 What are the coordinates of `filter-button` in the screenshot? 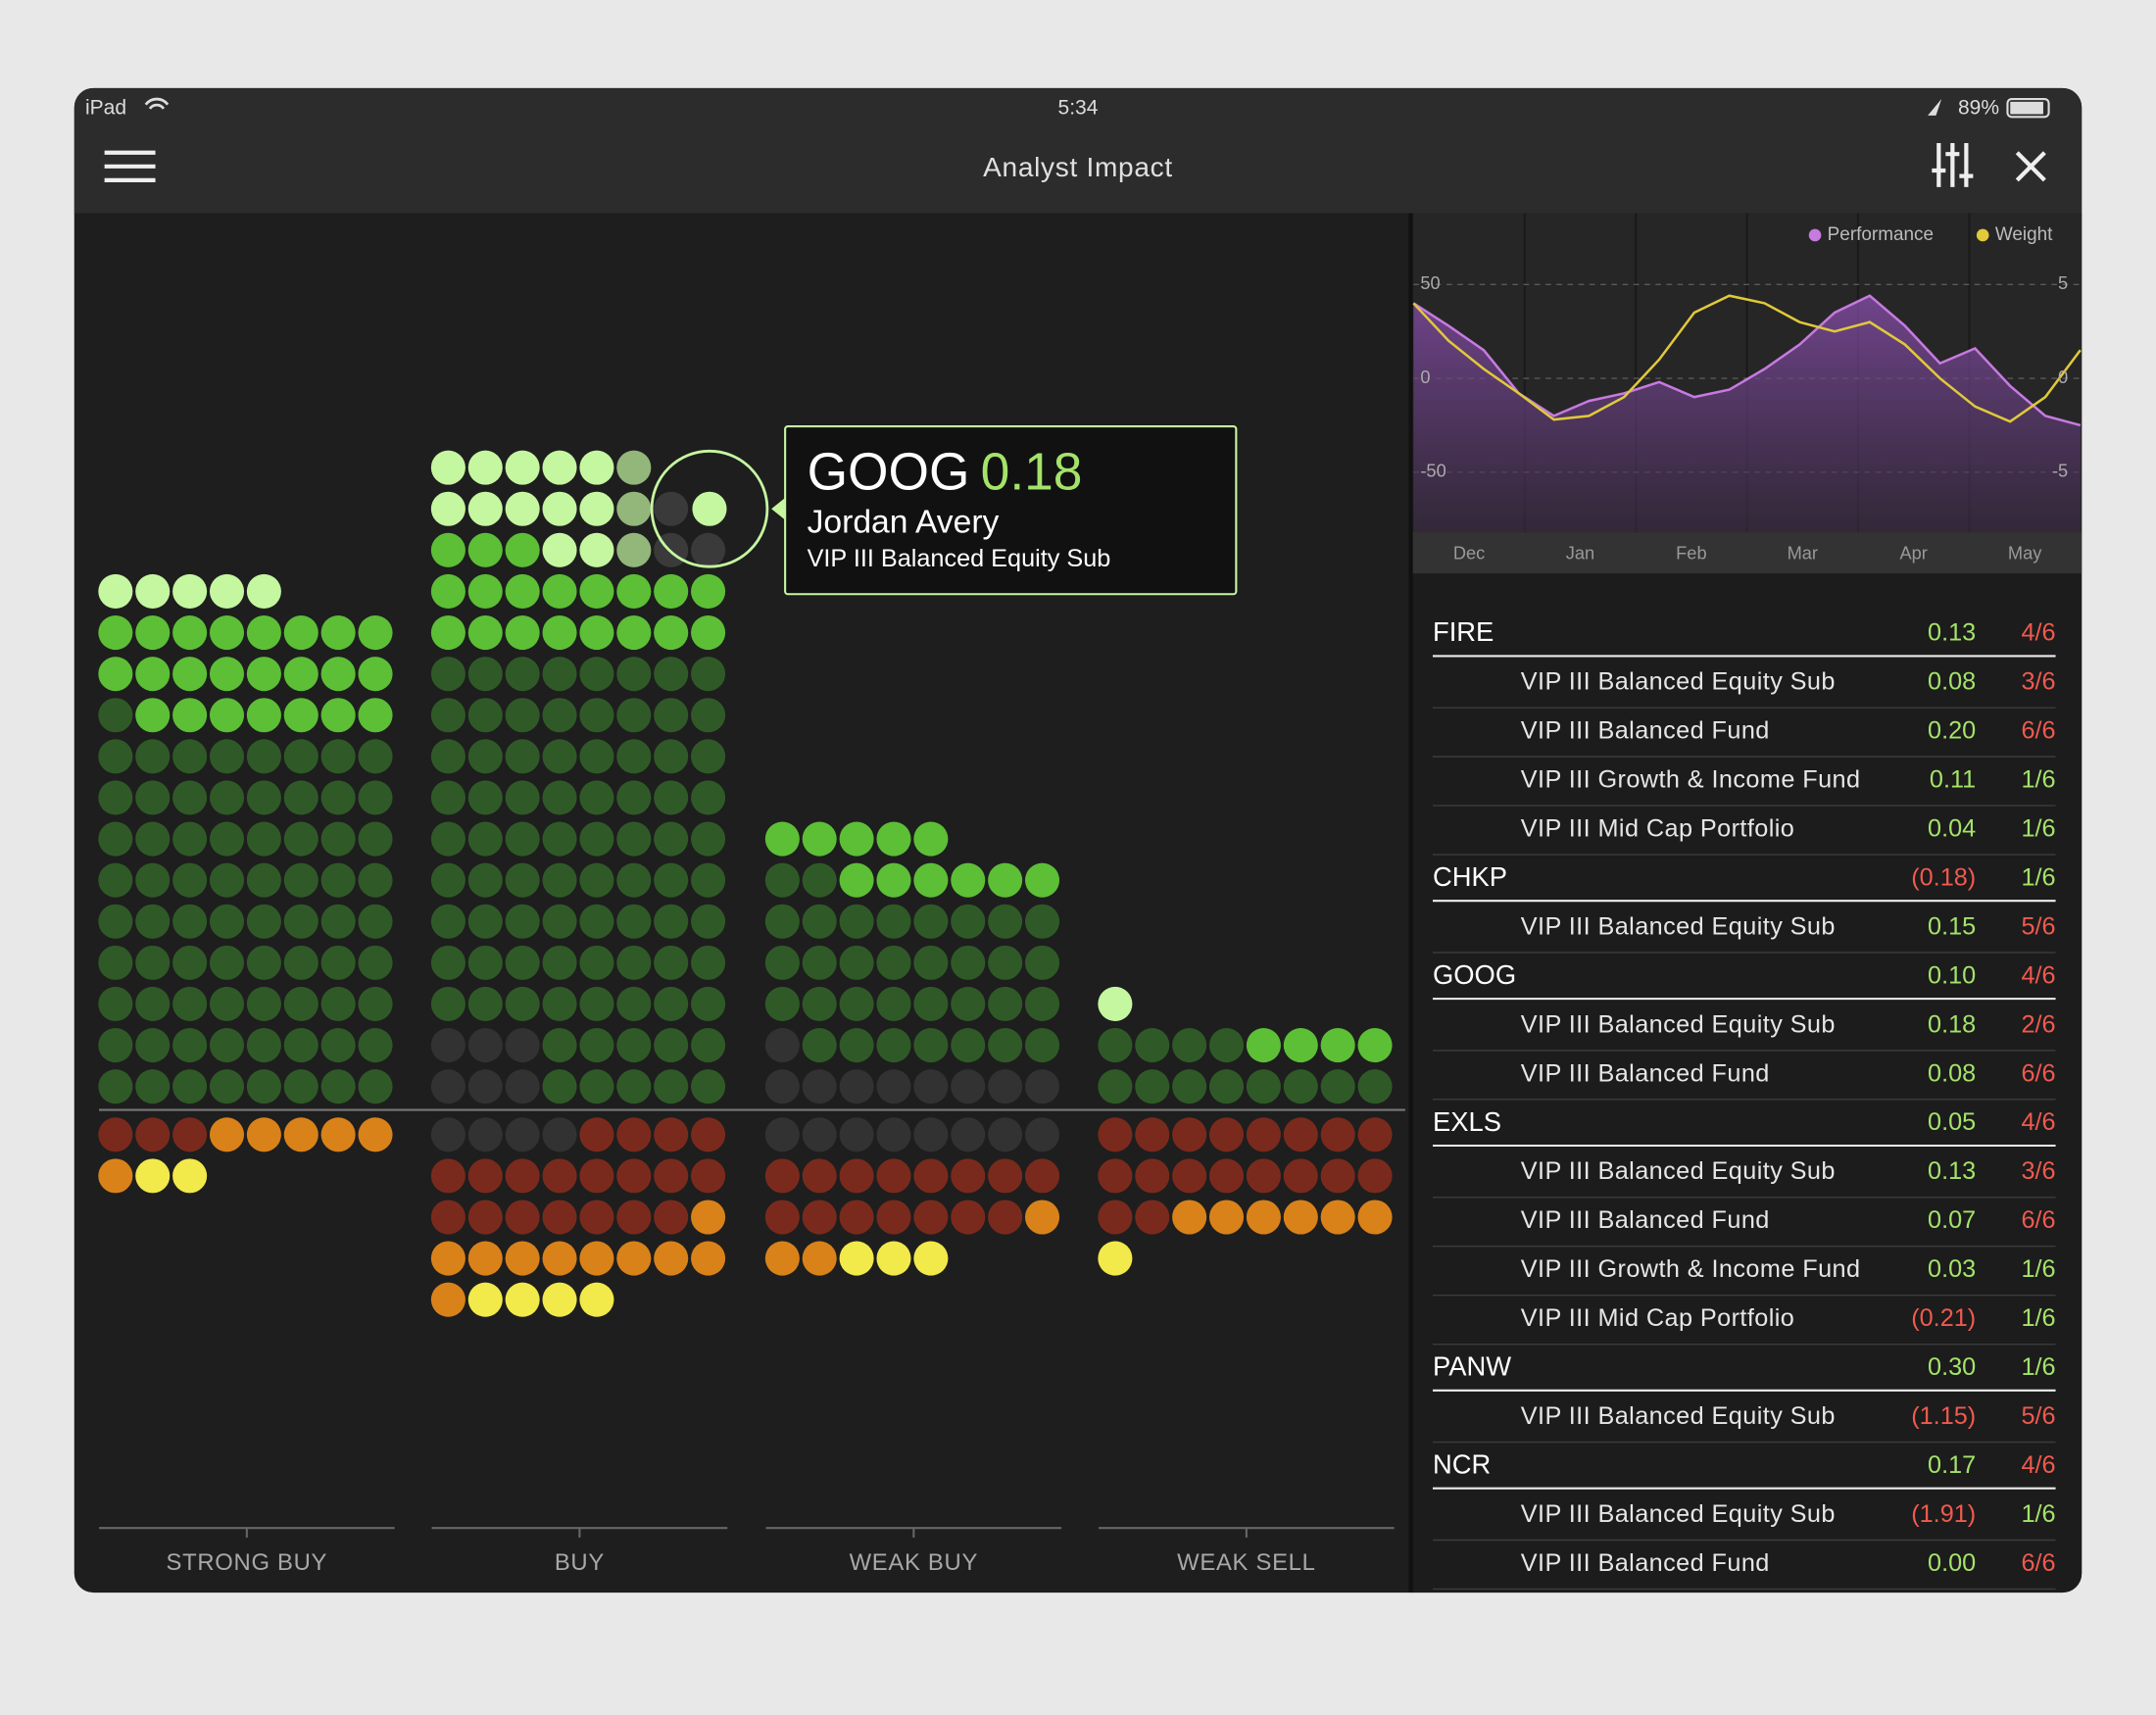 It's located at (1953, 164).